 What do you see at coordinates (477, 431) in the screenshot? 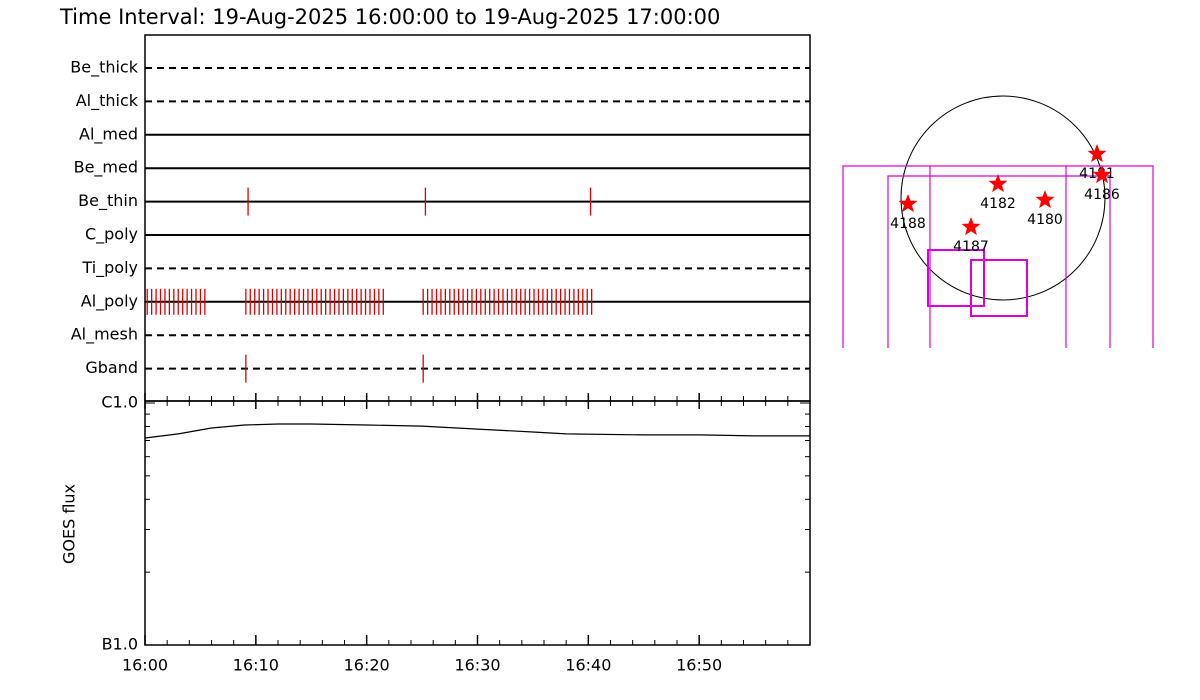
I see `goes-curve` at bounding box center [477, 431].